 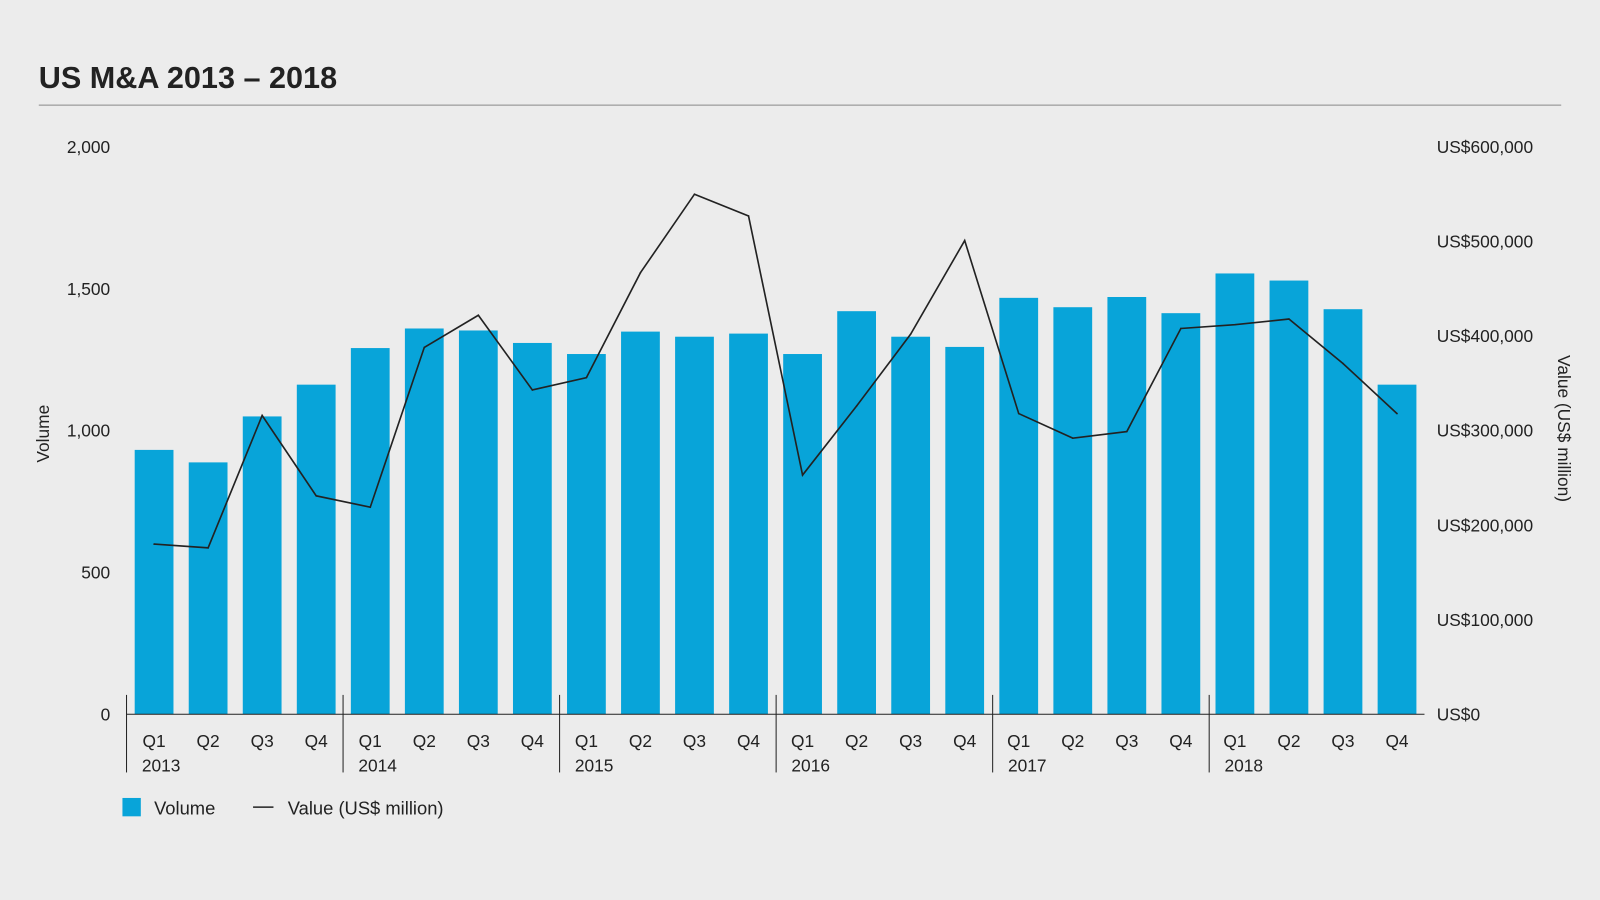 I want to click on year-label: 2018, so click(x=1243, y=765).